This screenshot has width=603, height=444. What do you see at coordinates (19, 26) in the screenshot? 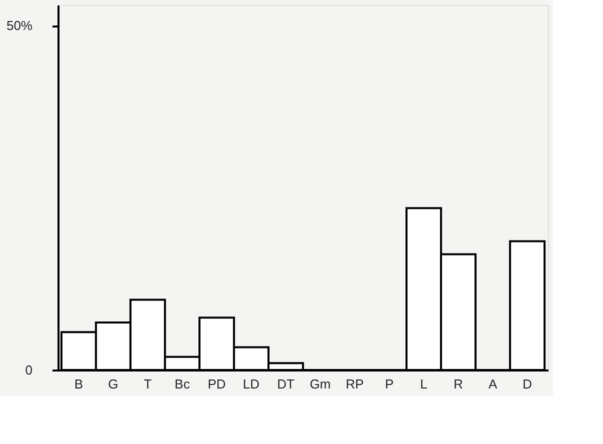
I see `y-tick-label: 50%` at bounding box center [19, 26].